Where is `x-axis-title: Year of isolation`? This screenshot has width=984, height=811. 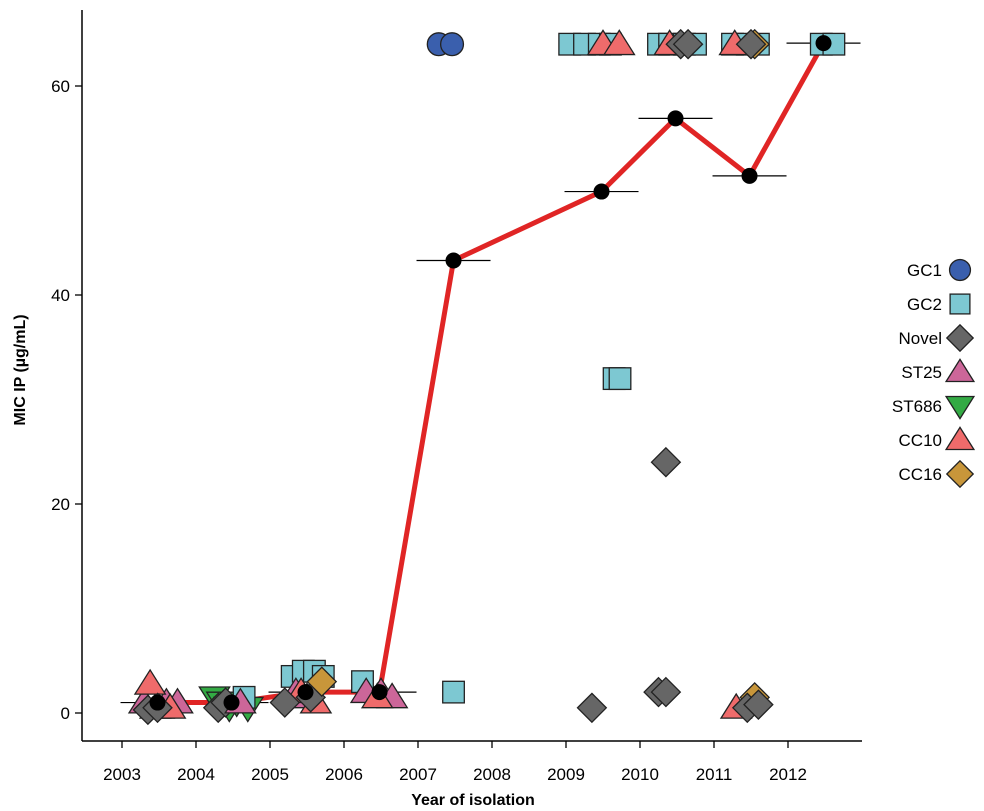
x-axis-title: Year of isolation is located at coordinates (473, 800).